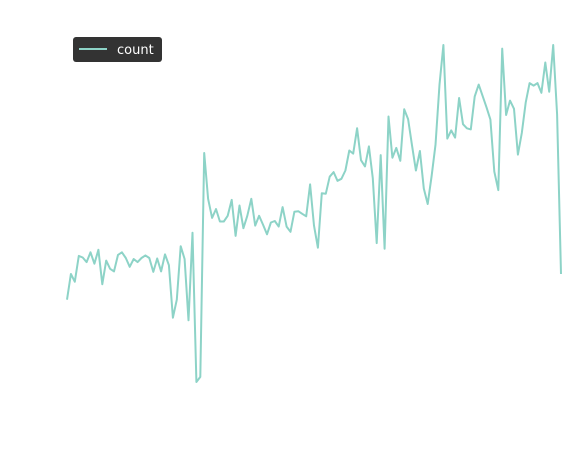 This screenshot has height=469, width=571. What do you see at coordinates (135, 50) in the screenshot?
I see `legend-label-count: count` at bounding box center [135, 50].